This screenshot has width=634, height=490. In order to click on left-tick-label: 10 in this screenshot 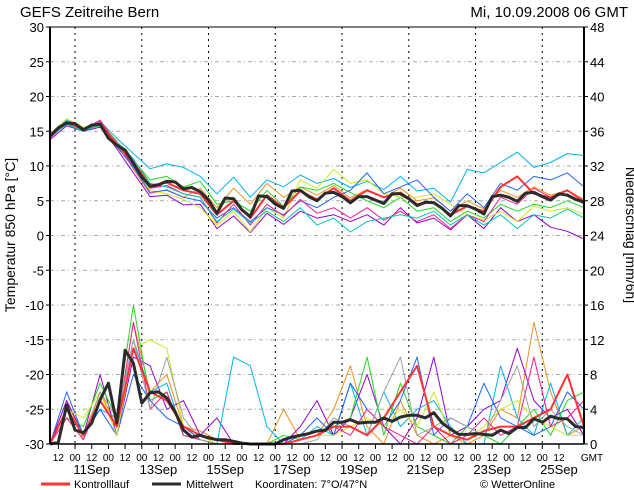, I will do `click(37, 166)`.